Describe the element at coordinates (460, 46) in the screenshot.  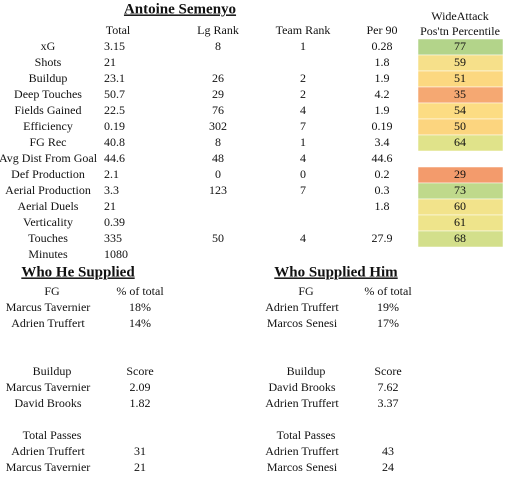
I see `percentile-value: 77` at that location.